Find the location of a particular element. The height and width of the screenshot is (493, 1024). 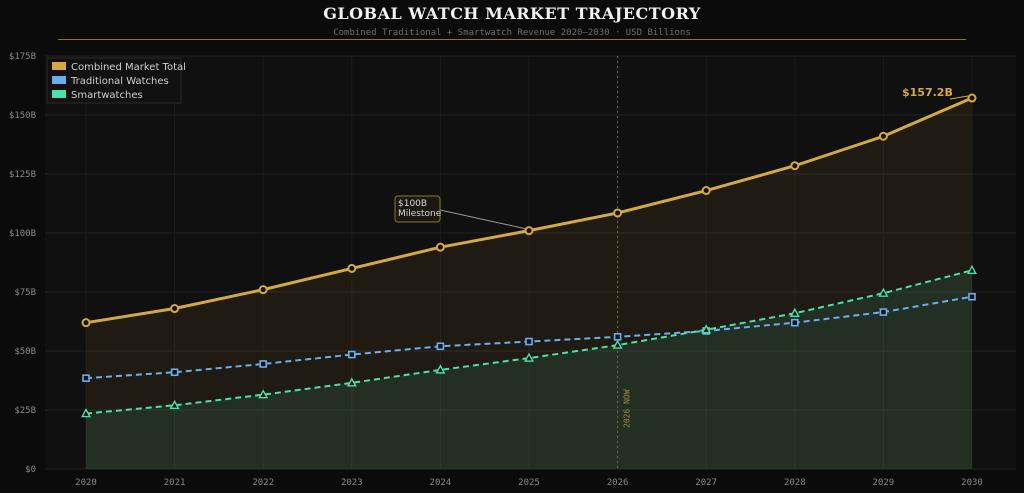

y-tick-label: $125B is located at coordinates (22, 175).